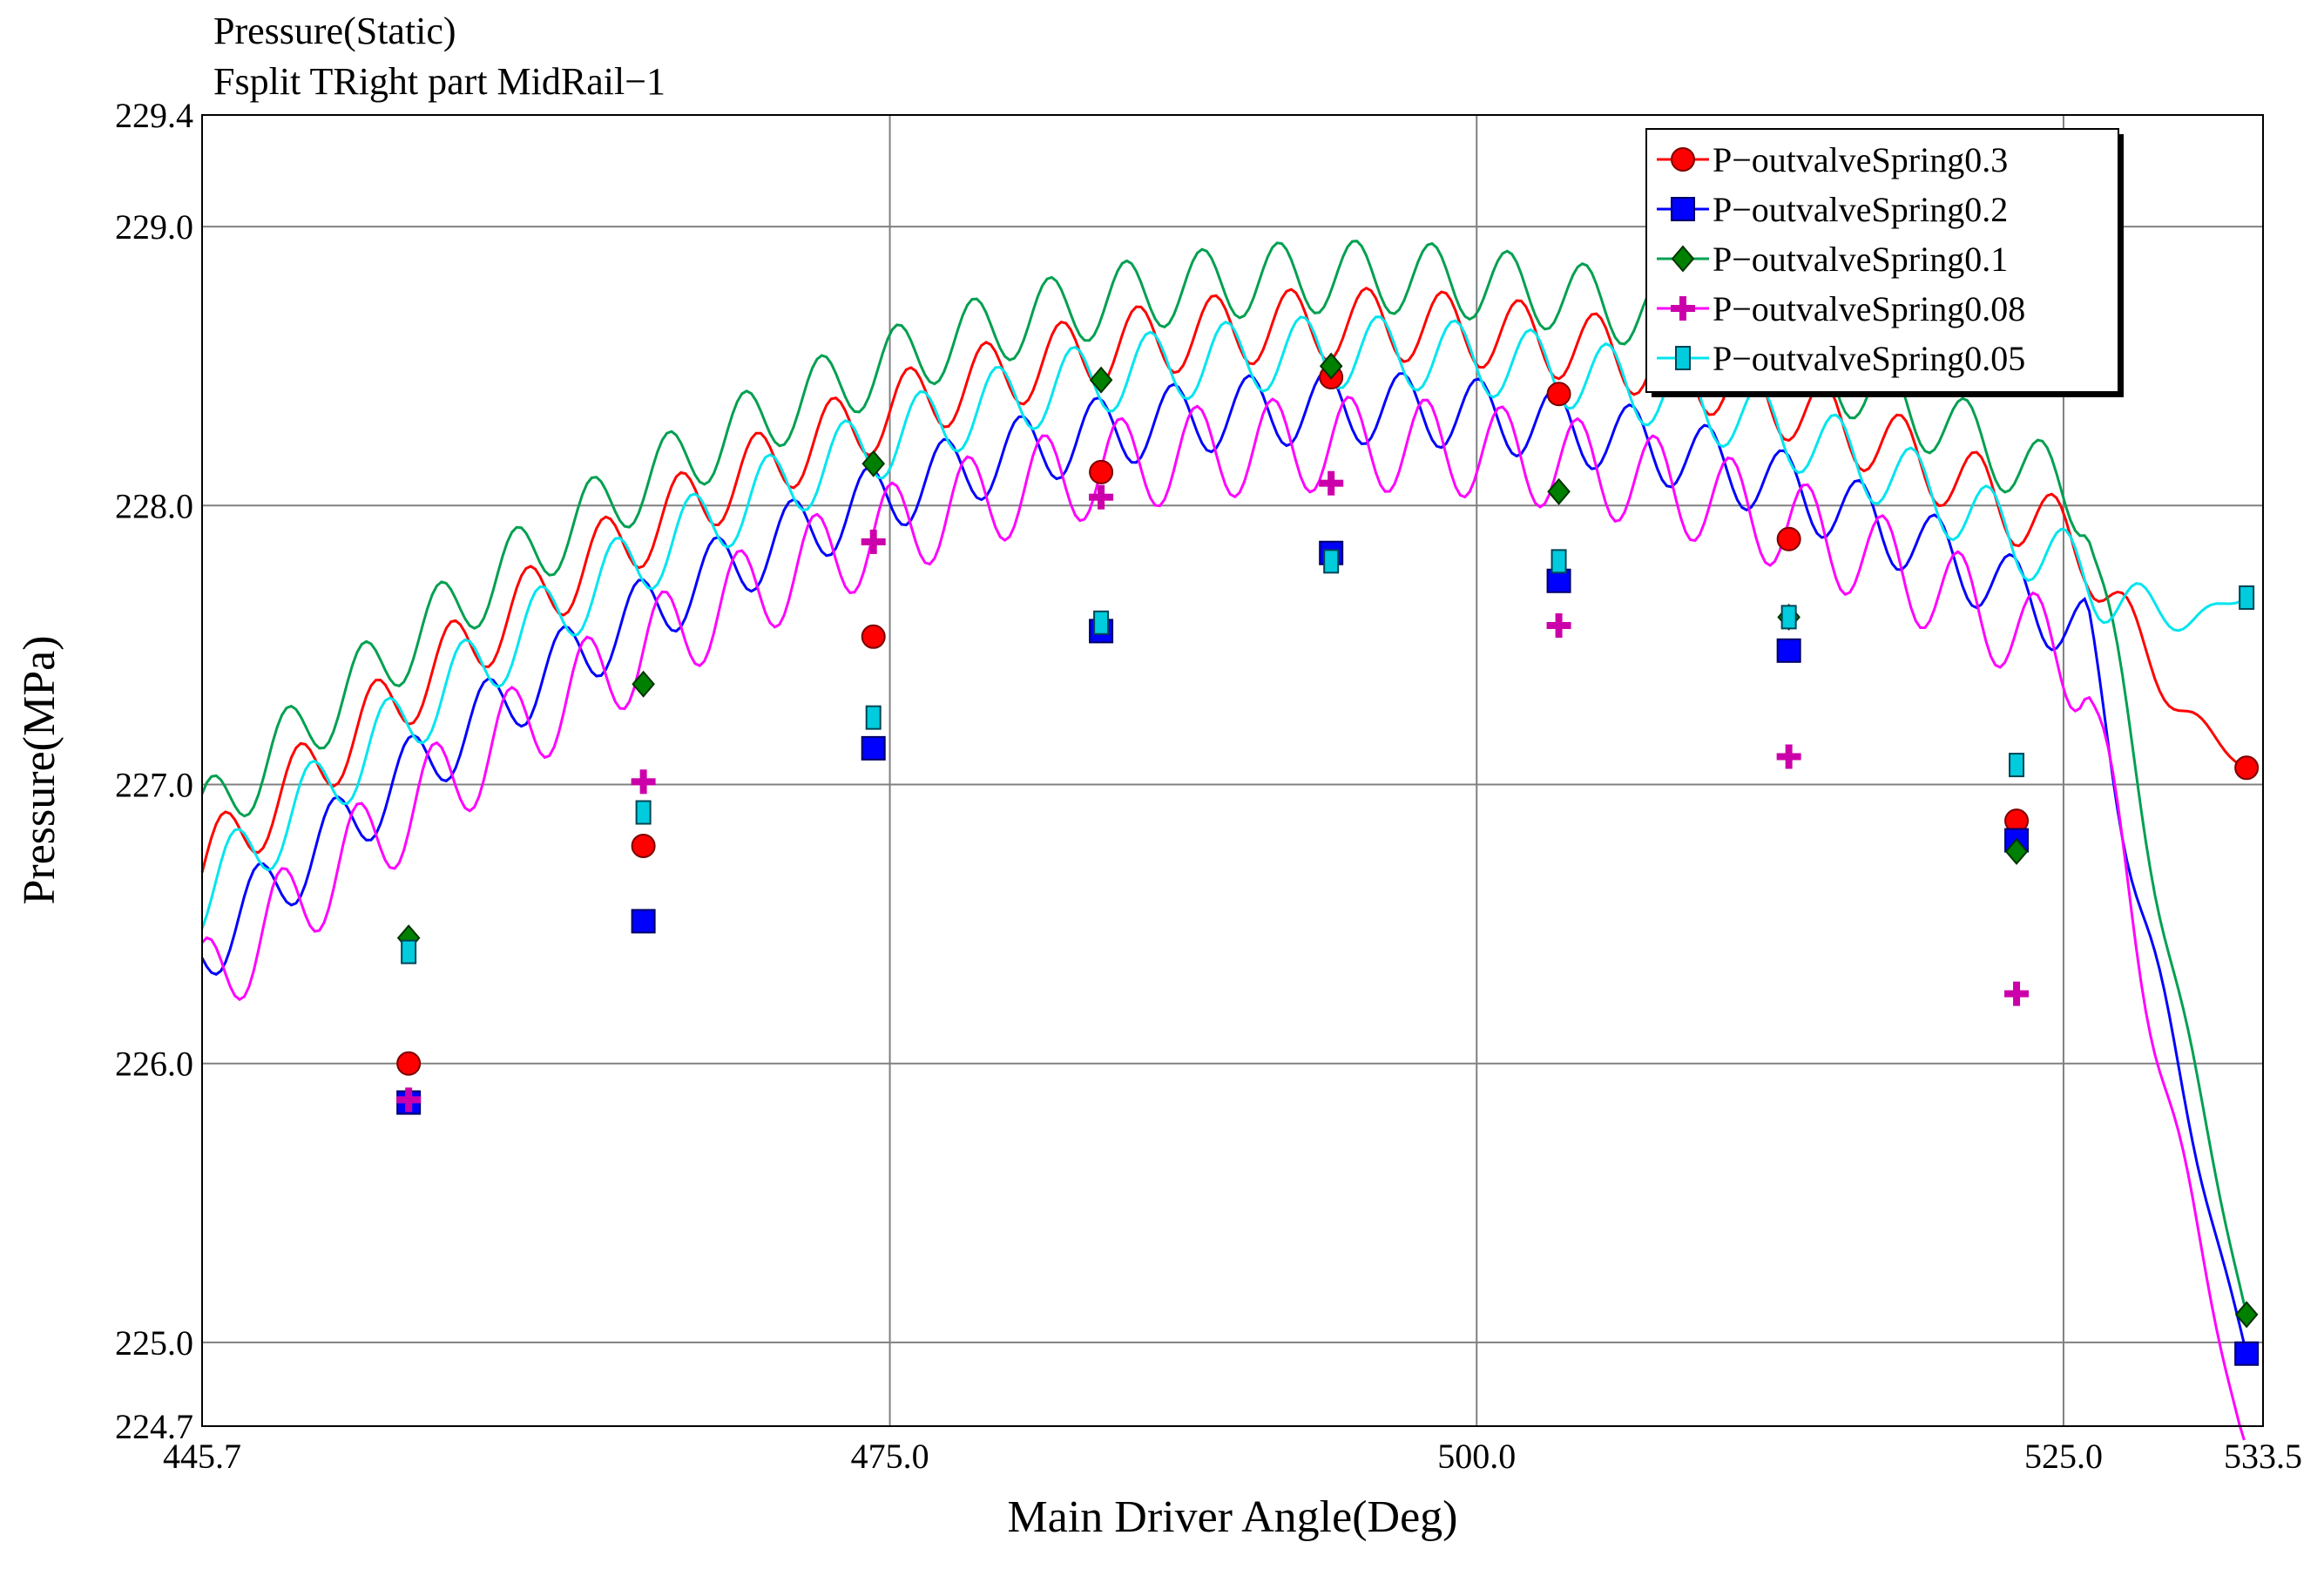 The image size is (2324, 1576). I want to click on y-tick-label-0: 224.7, so click(154, 1426).